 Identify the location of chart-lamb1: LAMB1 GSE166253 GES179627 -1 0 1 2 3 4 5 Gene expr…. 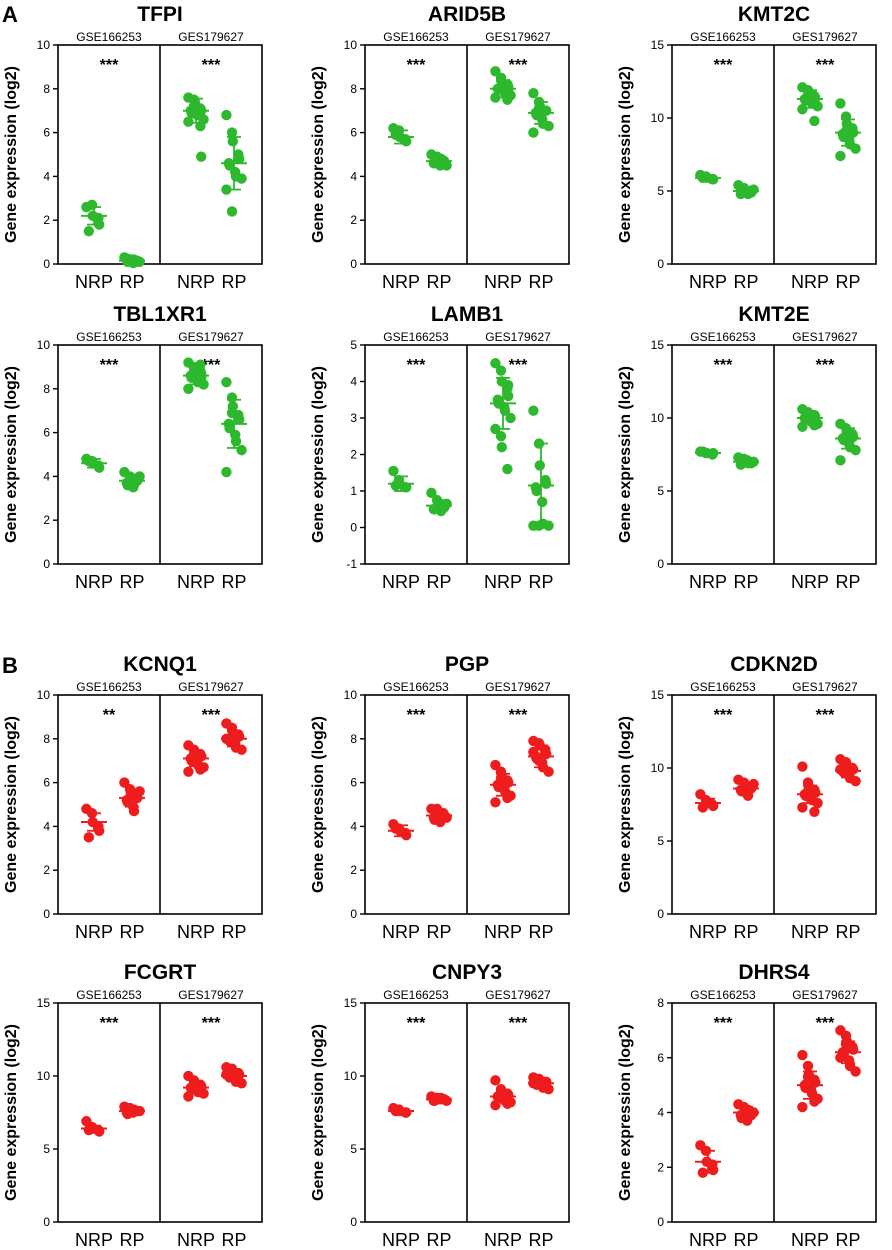
(440, 447).